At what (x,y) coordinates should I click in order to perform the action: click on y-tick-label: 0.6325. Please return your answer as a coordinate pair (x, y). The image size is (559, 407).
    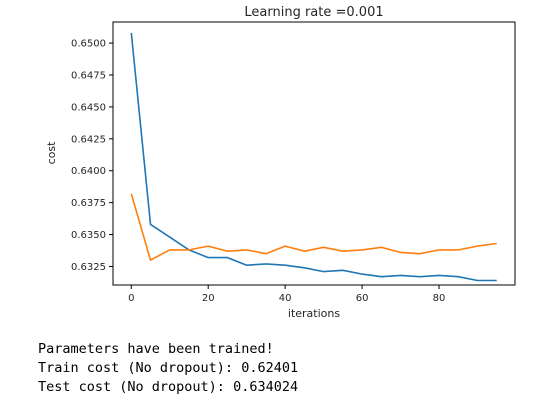
    Looking at the image, I should click on (88, 267).